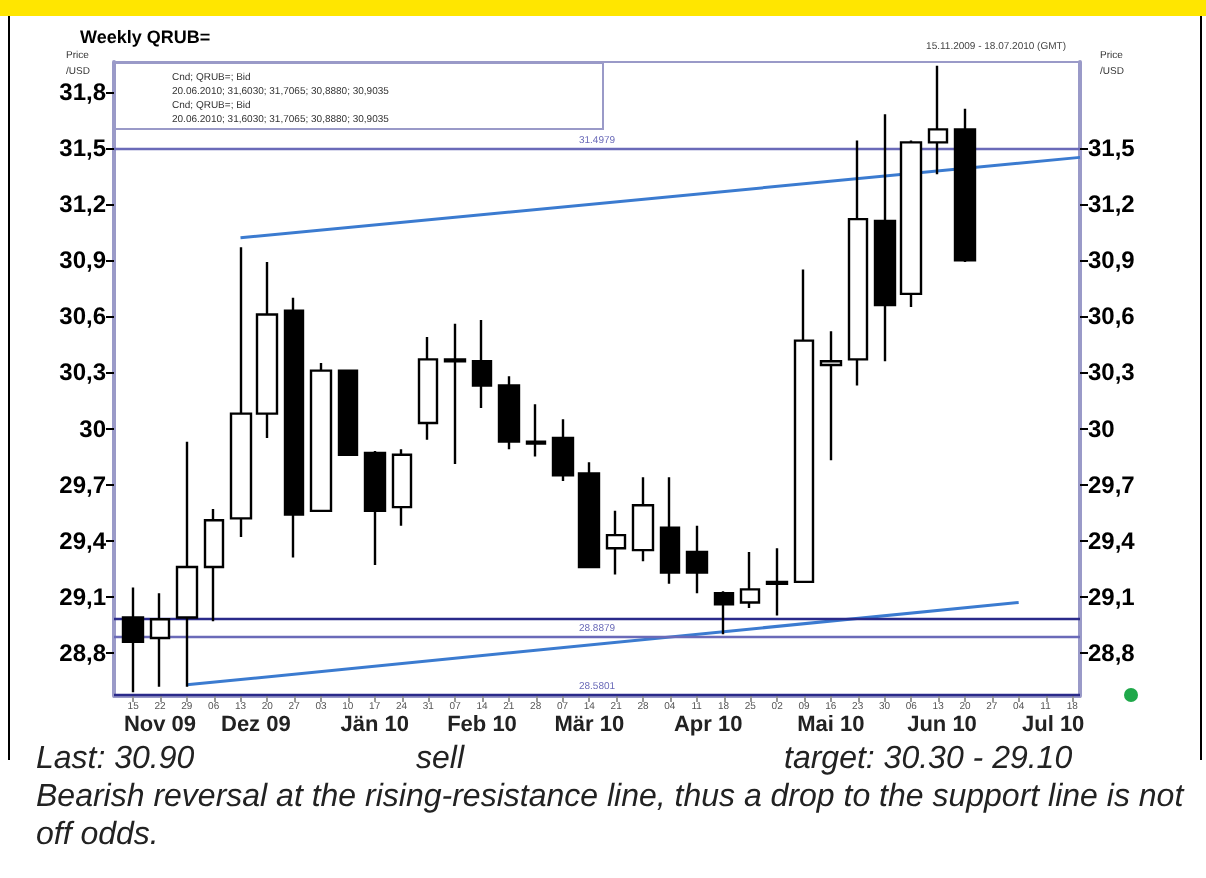 The image size is (1206, 878). I want to click on y-tick-label: 31,5, so click(83, 148).